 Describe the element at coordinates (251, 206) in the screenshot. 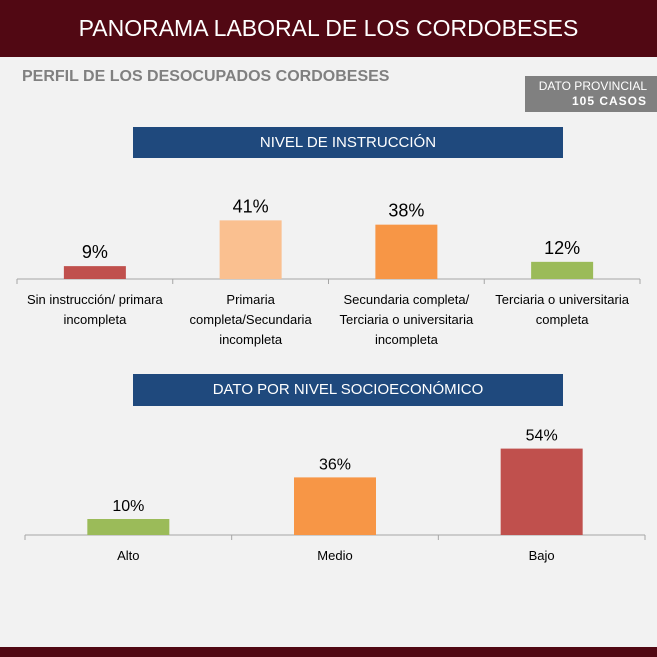

I see `data-label: 41%` at that location.